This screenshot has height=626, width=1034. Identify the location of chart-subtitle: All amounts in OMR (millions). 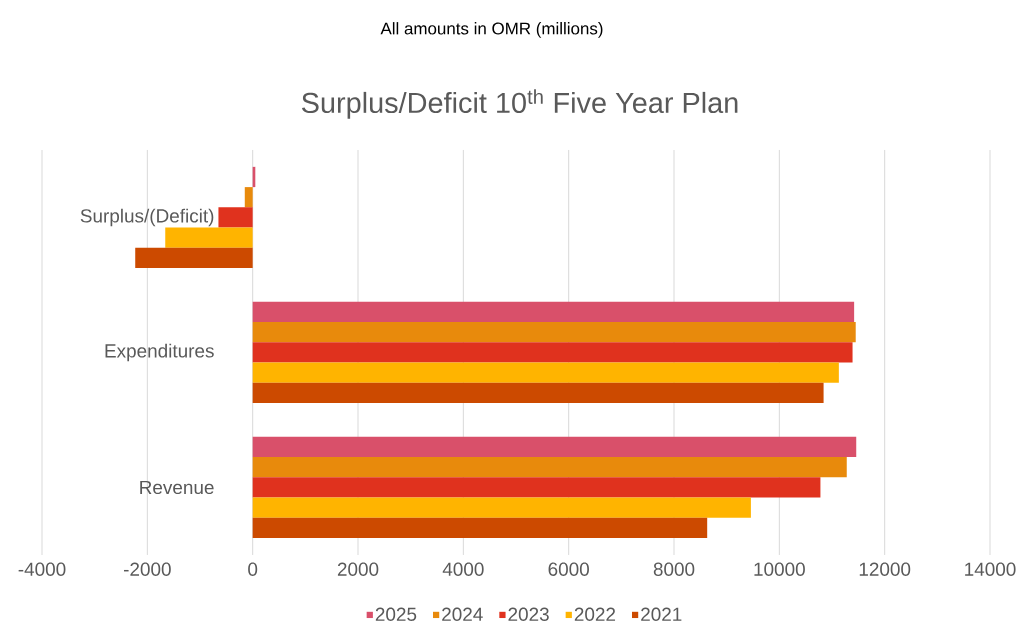
(491, 30).